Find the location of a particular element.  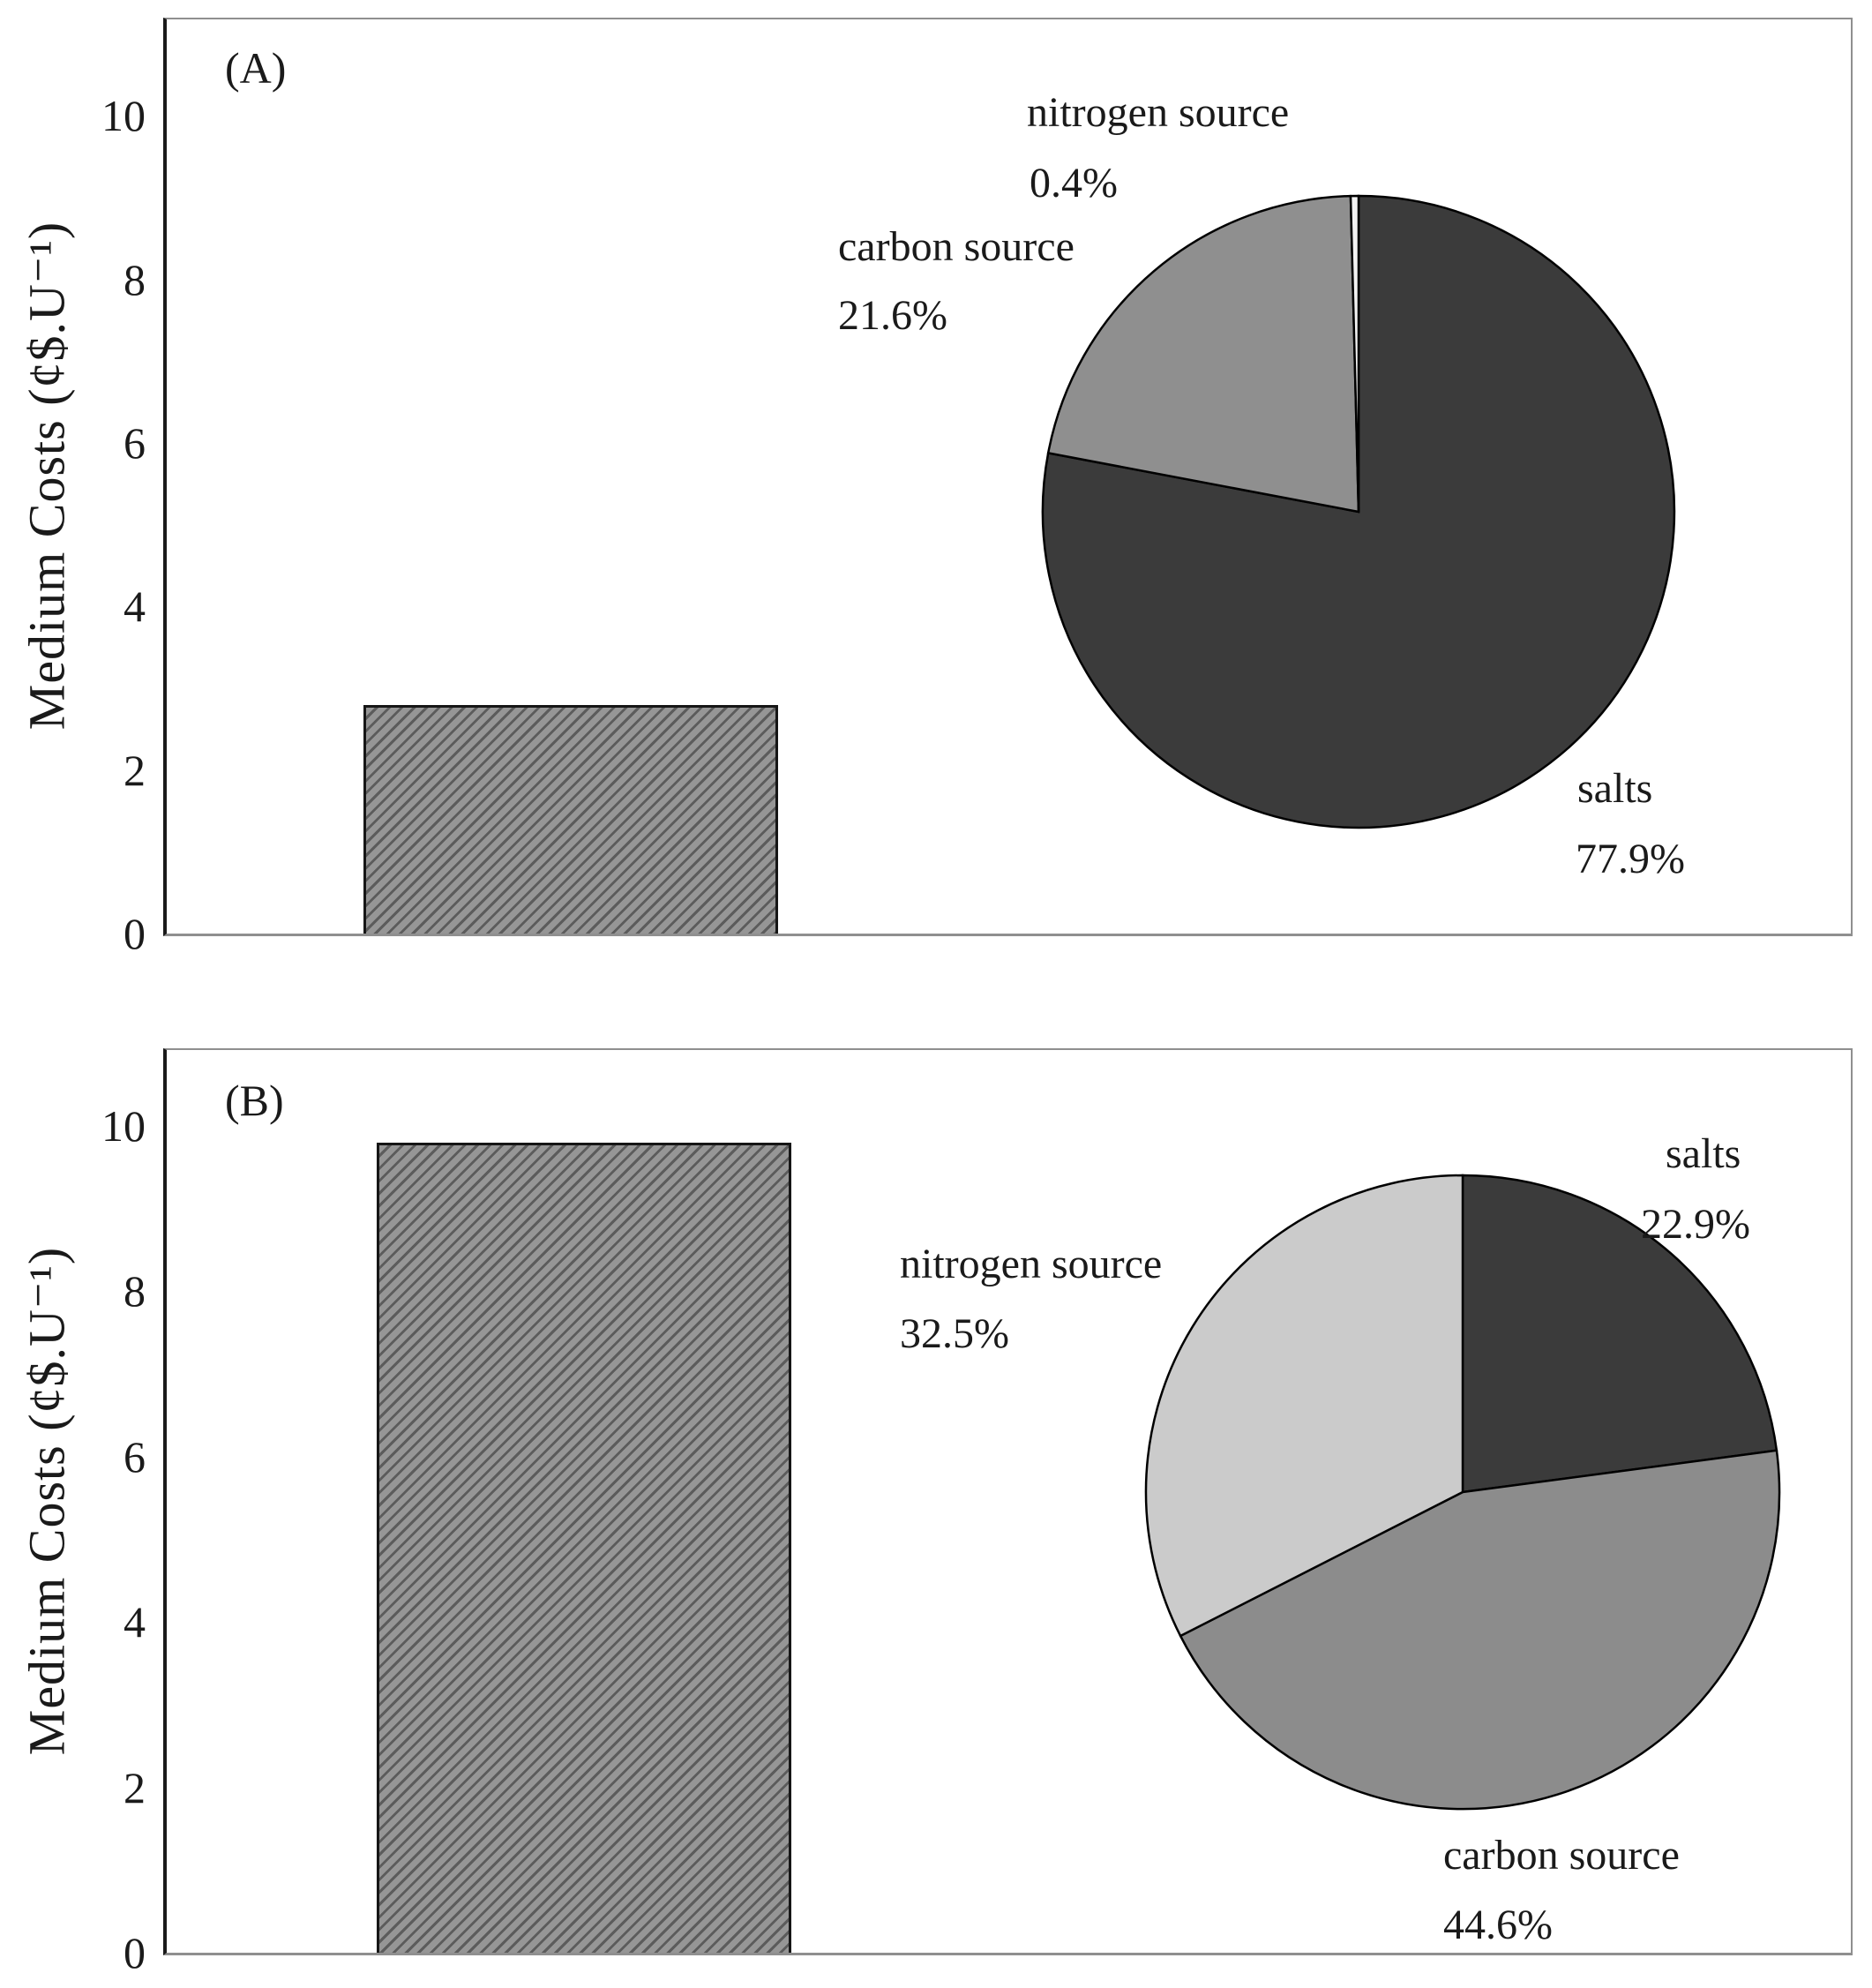

panel-a-salts-pct: 77.9% is located at coordinates (1630, 859).